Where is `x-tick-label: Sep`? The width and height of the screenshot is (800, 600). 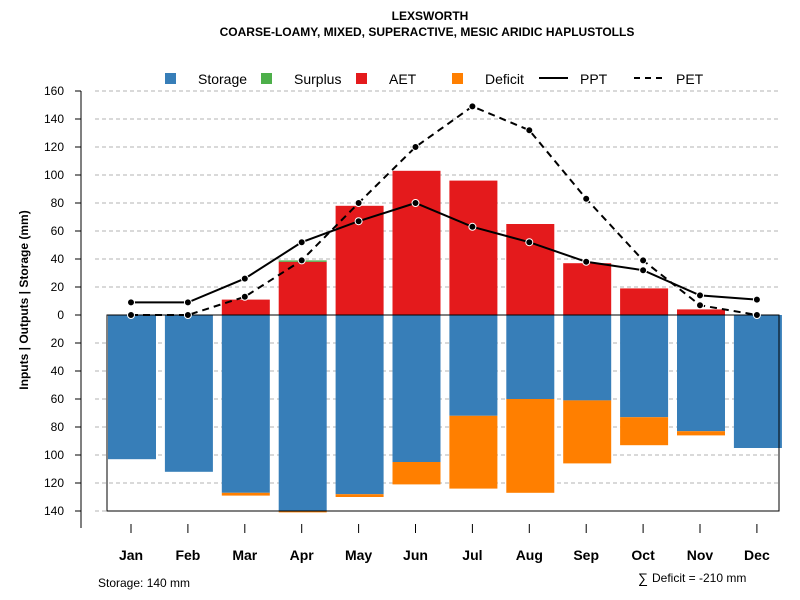
x-tick-label: Sep is located at coordinates (586, 555).